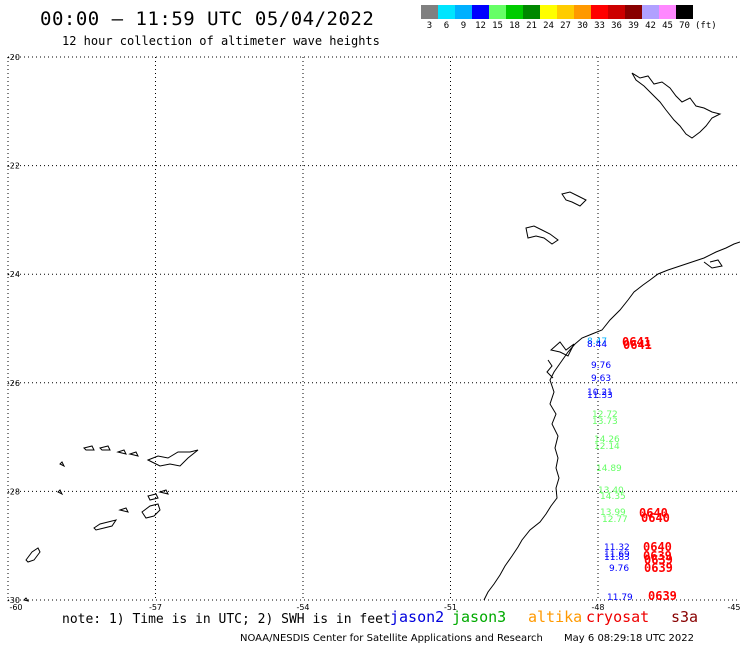  I want to click on satellite-altika: altika, so click(555, 617).